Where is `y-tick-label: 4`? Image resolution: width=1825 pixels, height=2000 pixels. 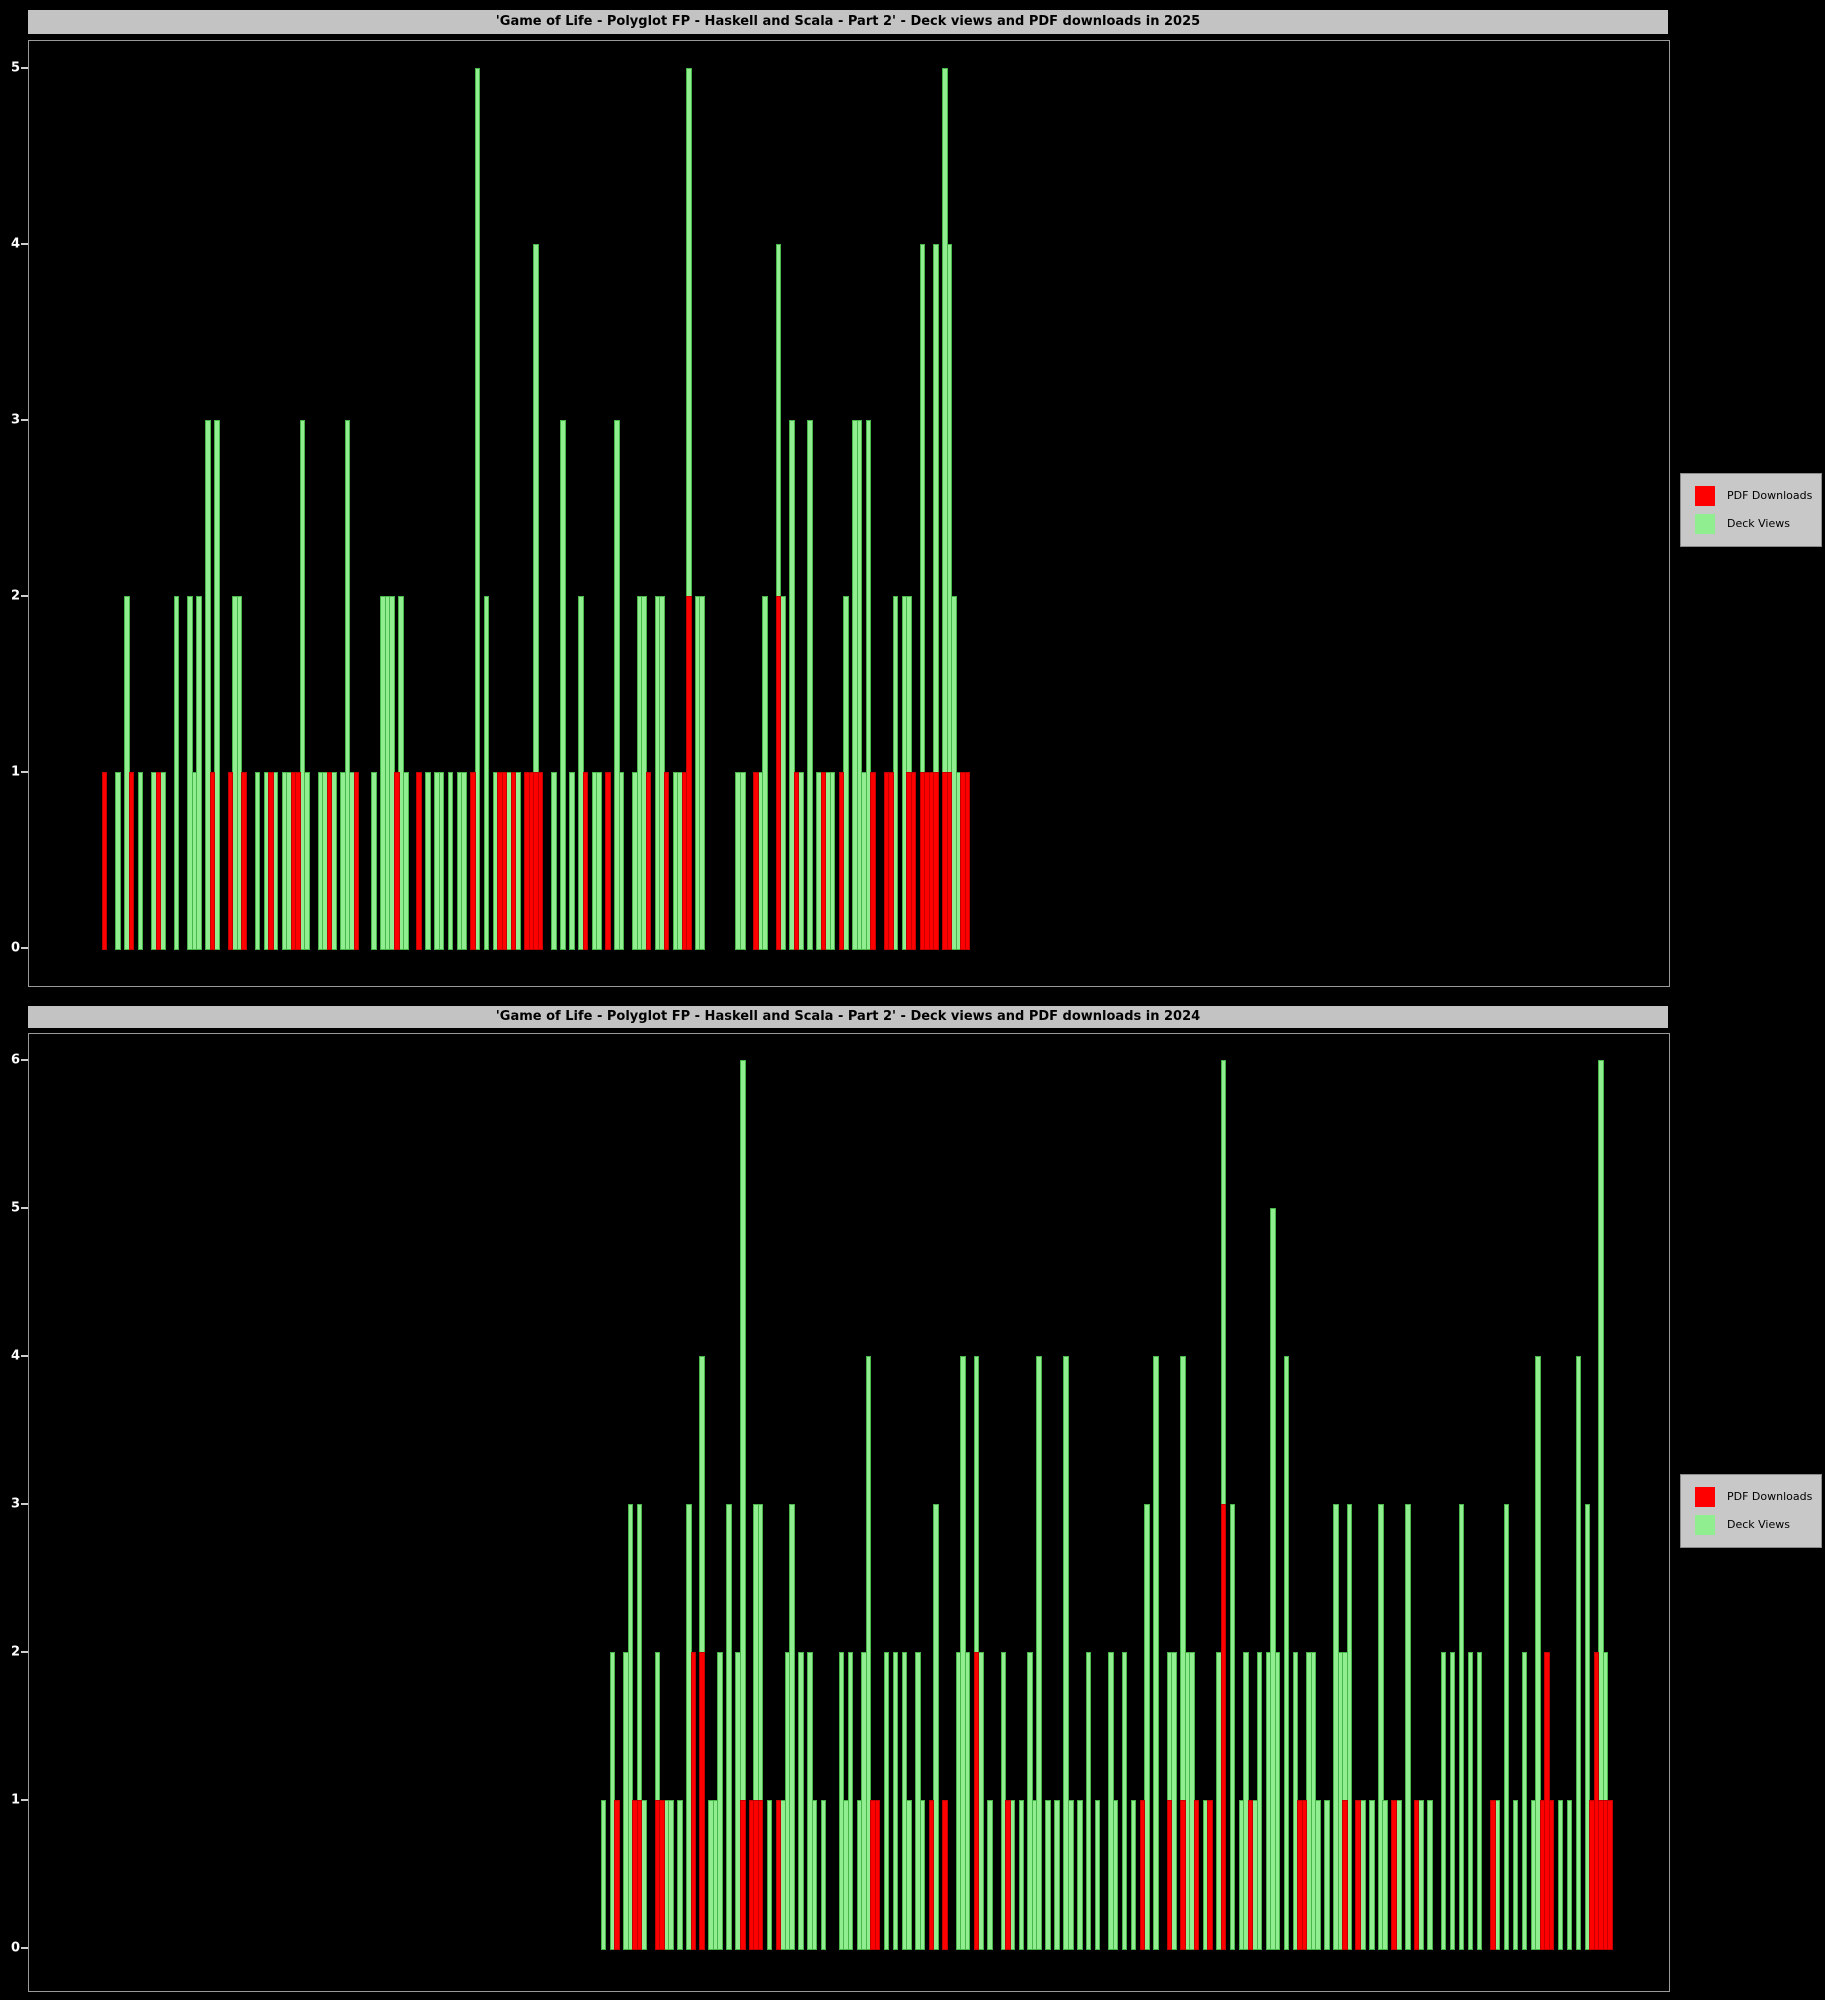
y-tick-label: 4 is located at coordinates (15, 1356).